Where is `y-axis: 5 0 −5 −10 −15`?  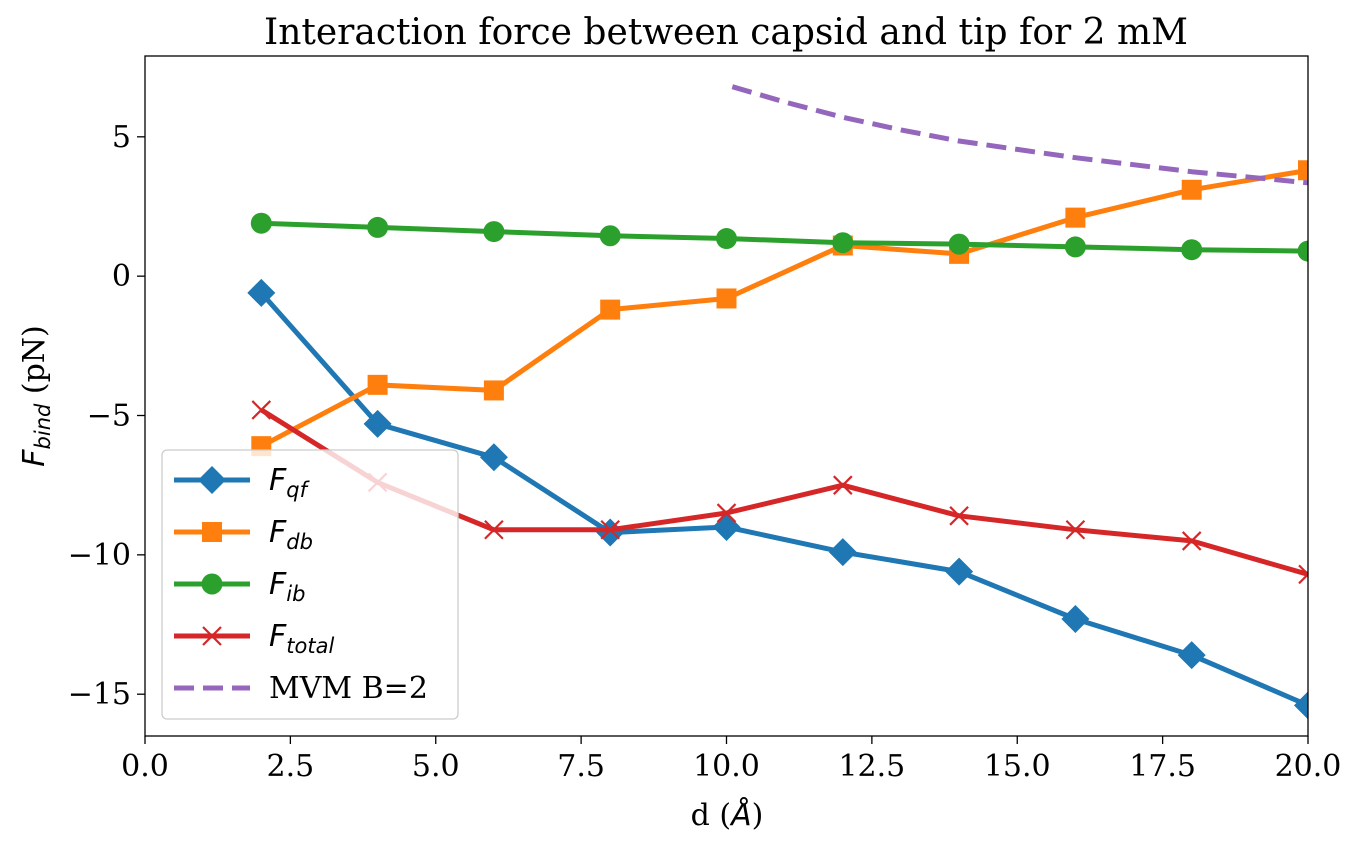
y-axis: 5 0 −5 −10 −15 is located at coordinates (106, 416).